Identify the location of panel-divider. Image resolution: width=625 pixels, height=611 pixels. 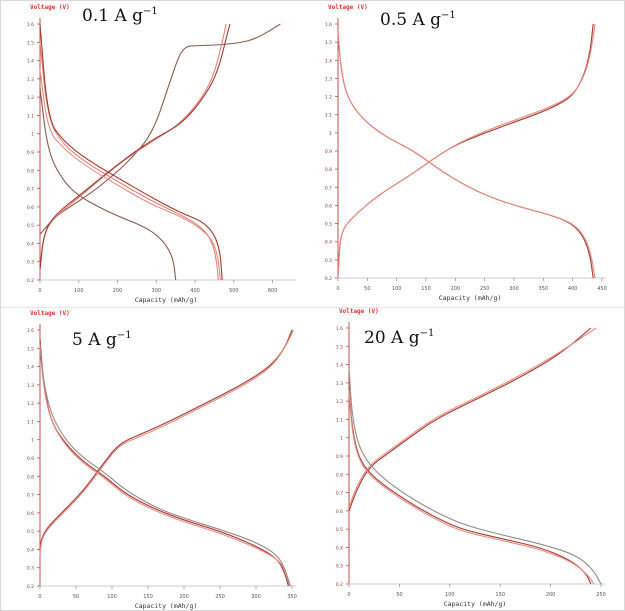
(312, 307).